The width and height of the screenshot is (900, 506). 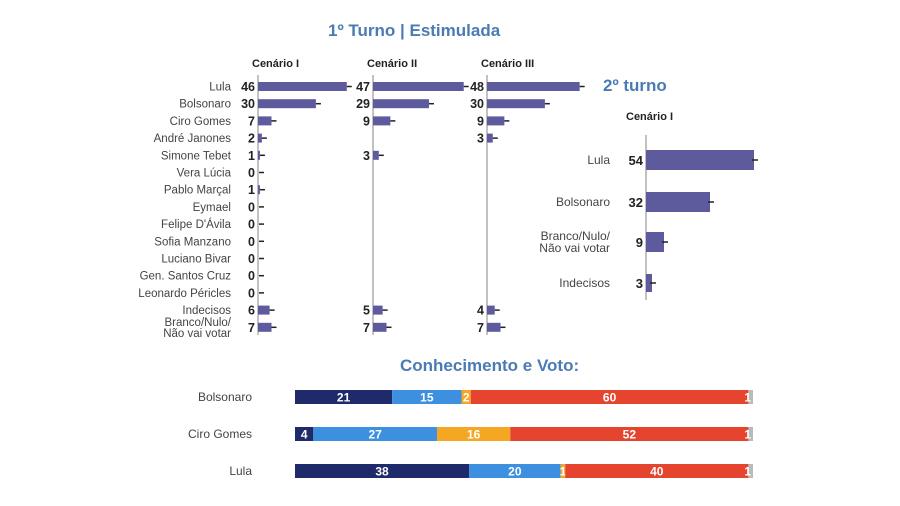 I want to click on data-label: 46, so click(x=248, y=87).